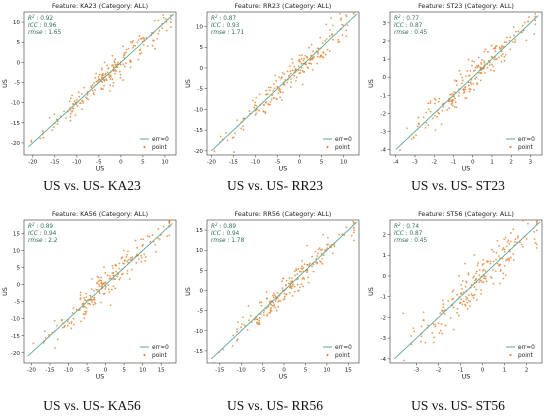 The image size is (550, 420). What do you see at coordinates (227, 227) in the screenshot?
I see `stat-r2-value: : 0.89` at bounding box center [227, 227].